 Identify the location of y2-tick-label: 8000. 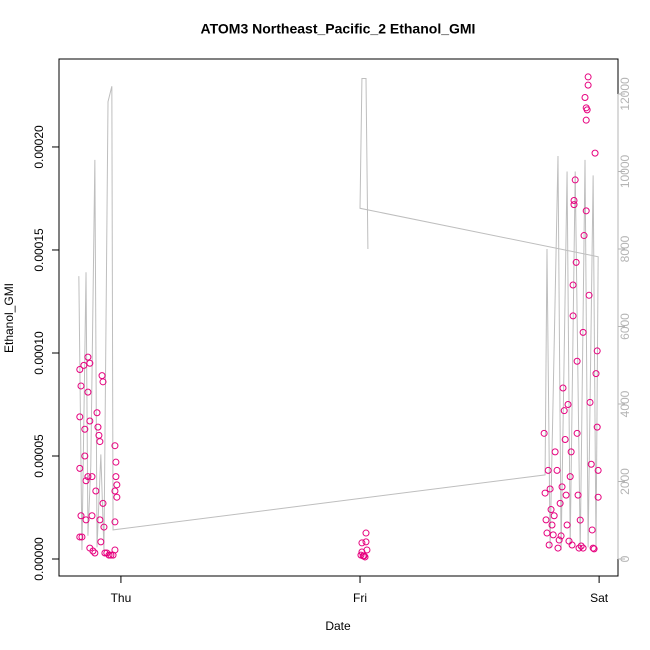
(625, 248).